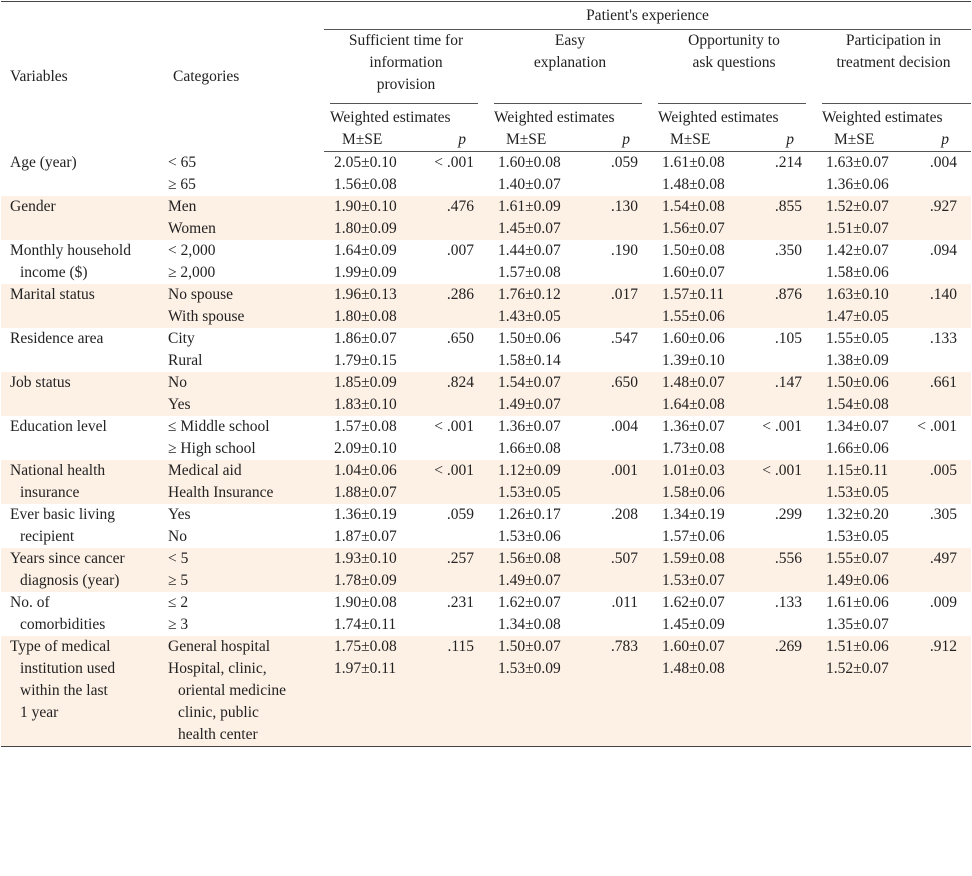 The width and height of the screenshot is (972, 876). Describe the element at coordinates (693, 294) in the screenshot. I see `mean-se-value: 1.57±0.11` at that location.